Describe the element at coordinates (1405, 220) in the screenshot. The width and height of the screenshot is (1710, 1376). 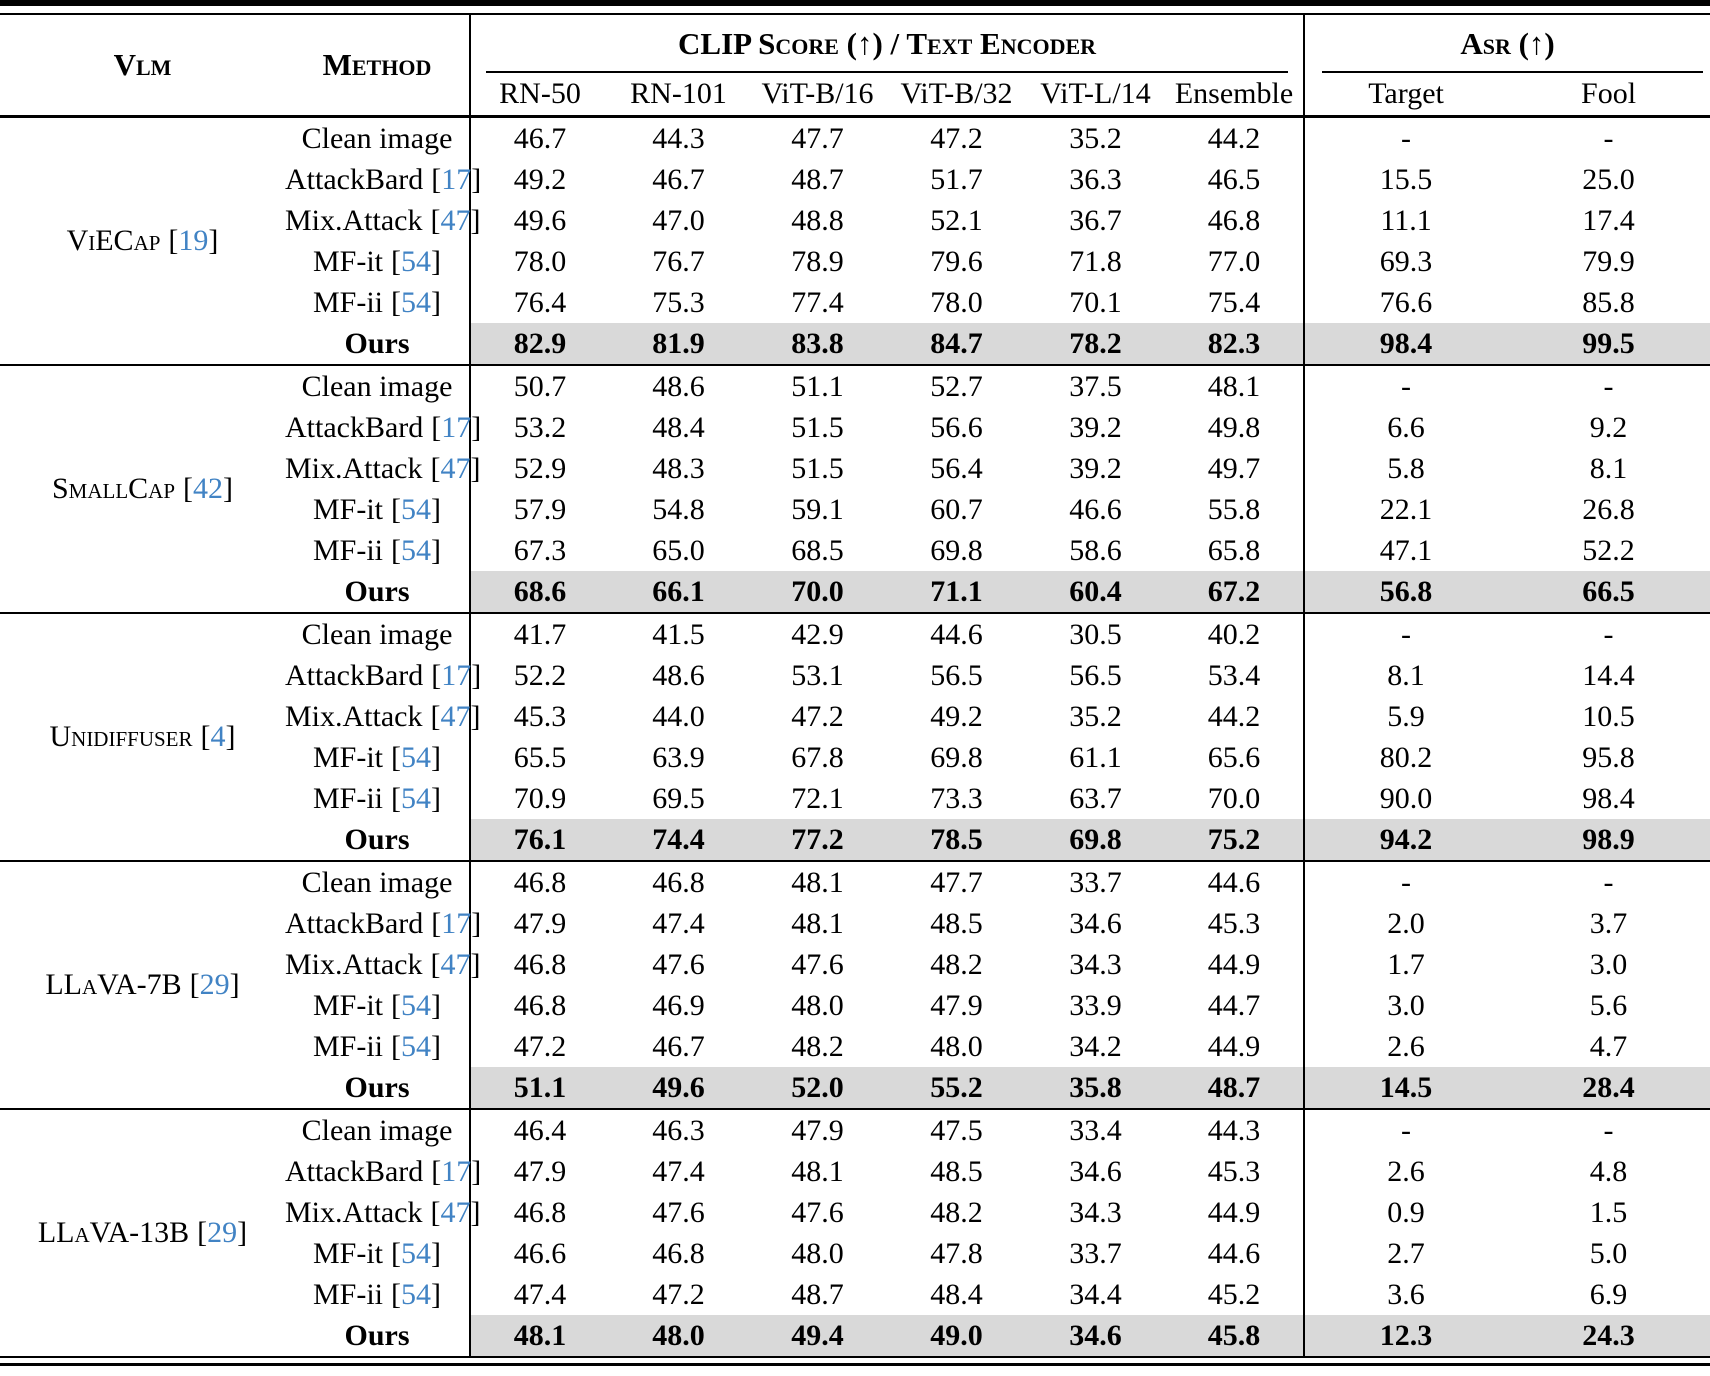
I see `value-cell: 11.1` at that location.